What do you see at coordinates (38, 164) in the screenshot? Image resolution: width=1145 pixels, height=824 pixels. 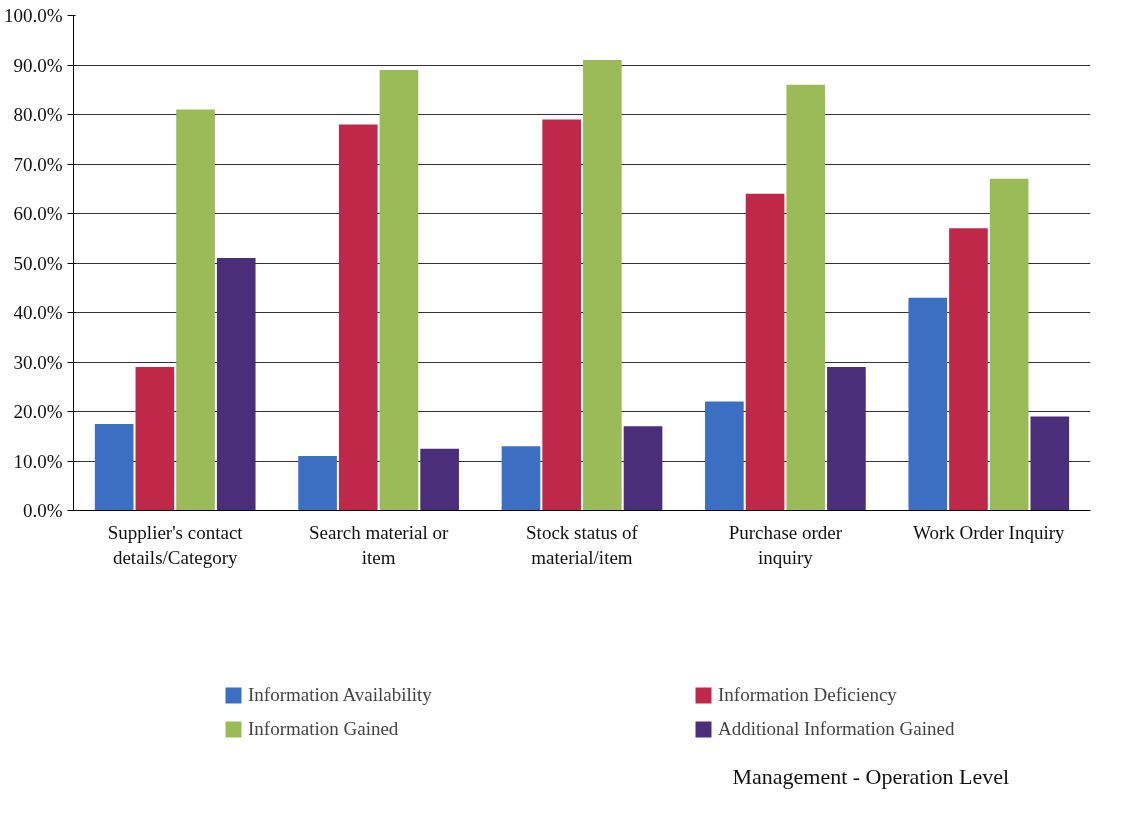 I see `y-tick-label: 70.0%` at bounding box center [38, 164].